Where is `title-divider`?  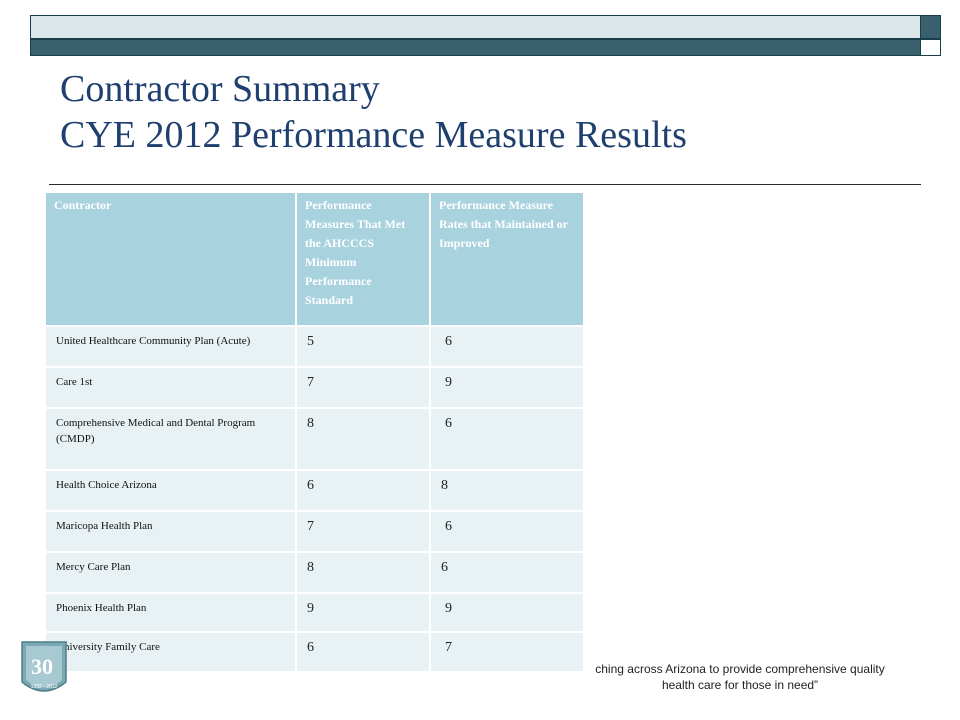
title-divider is located at coordinates (485, 184).